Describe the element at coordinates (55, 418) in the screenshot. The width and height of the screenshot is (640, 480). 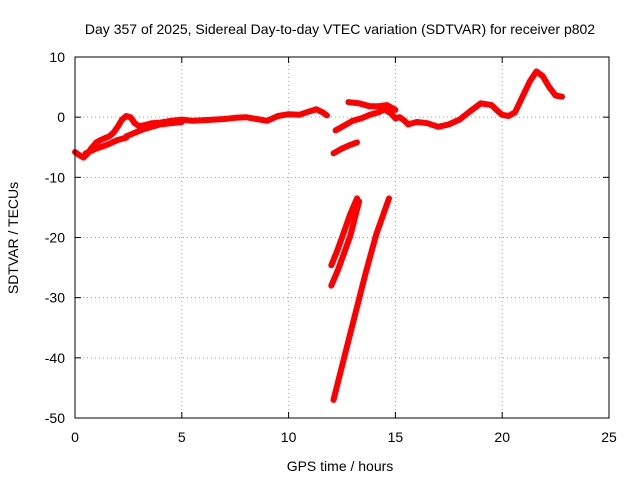
I see `y-tick-label: -50` at that location.